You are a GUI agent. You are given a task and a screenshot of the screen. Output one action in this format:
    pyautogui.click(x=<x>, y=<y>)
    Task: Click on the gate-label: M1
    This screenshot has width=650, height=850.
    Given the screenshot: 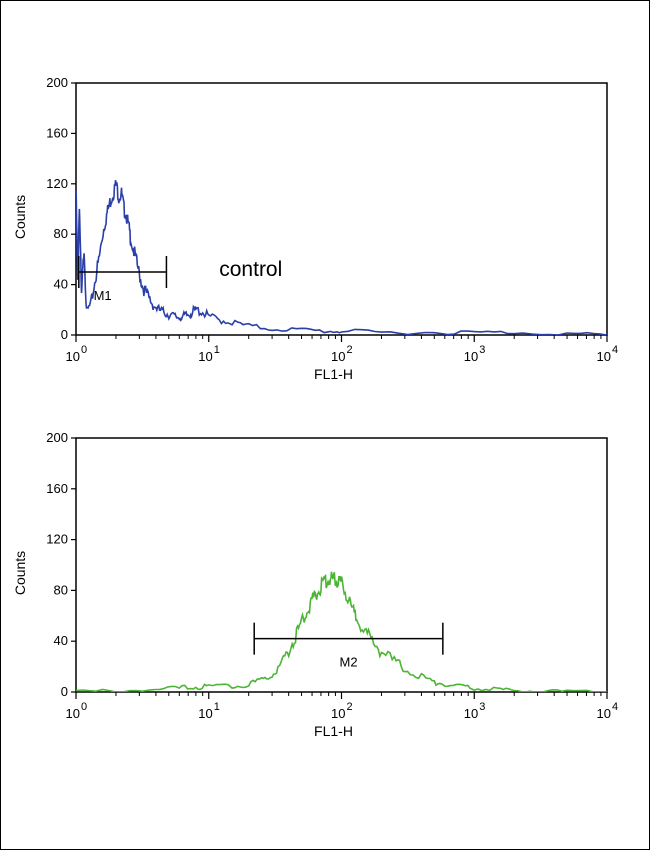 What is the action you would take?
    pyautogui.click(x=103, y=295)
    